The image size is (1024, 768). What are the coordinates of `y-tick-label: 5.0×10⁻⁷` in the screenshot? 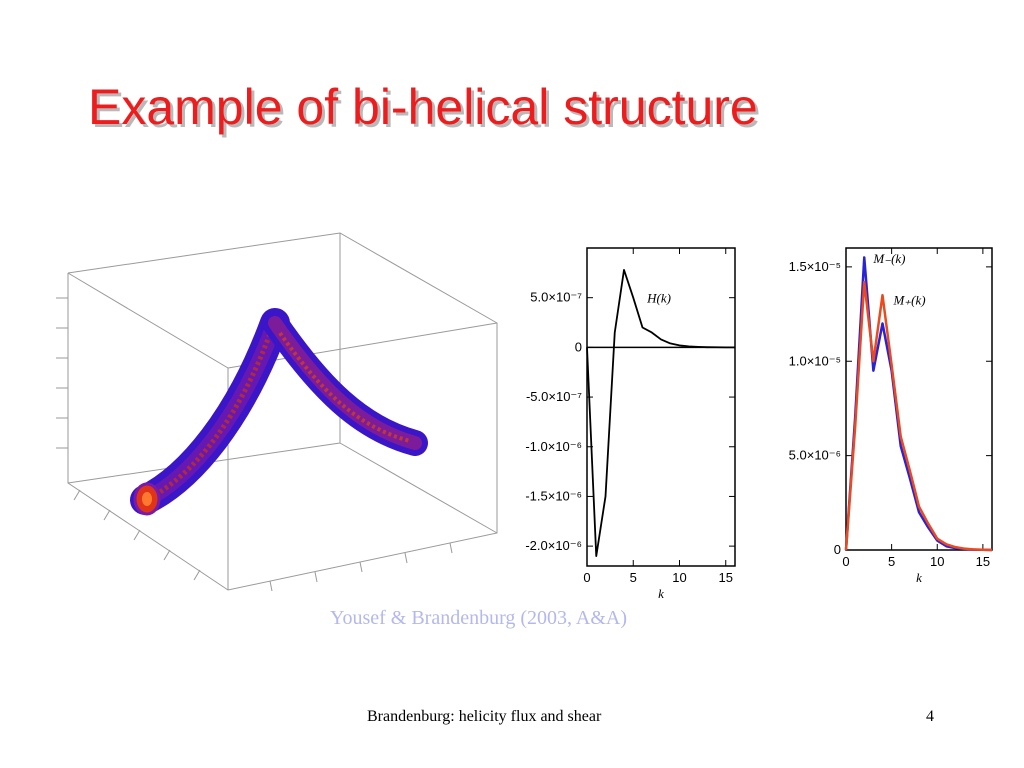 It's located at (556, 297).